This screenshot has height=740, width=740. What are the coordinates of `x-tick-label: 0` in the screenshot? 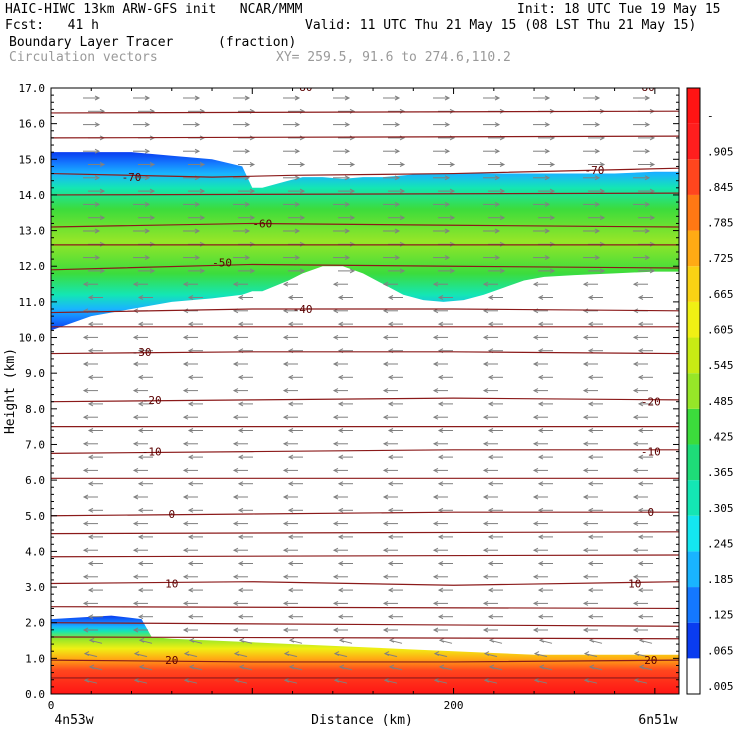 It's located at (51, 705).